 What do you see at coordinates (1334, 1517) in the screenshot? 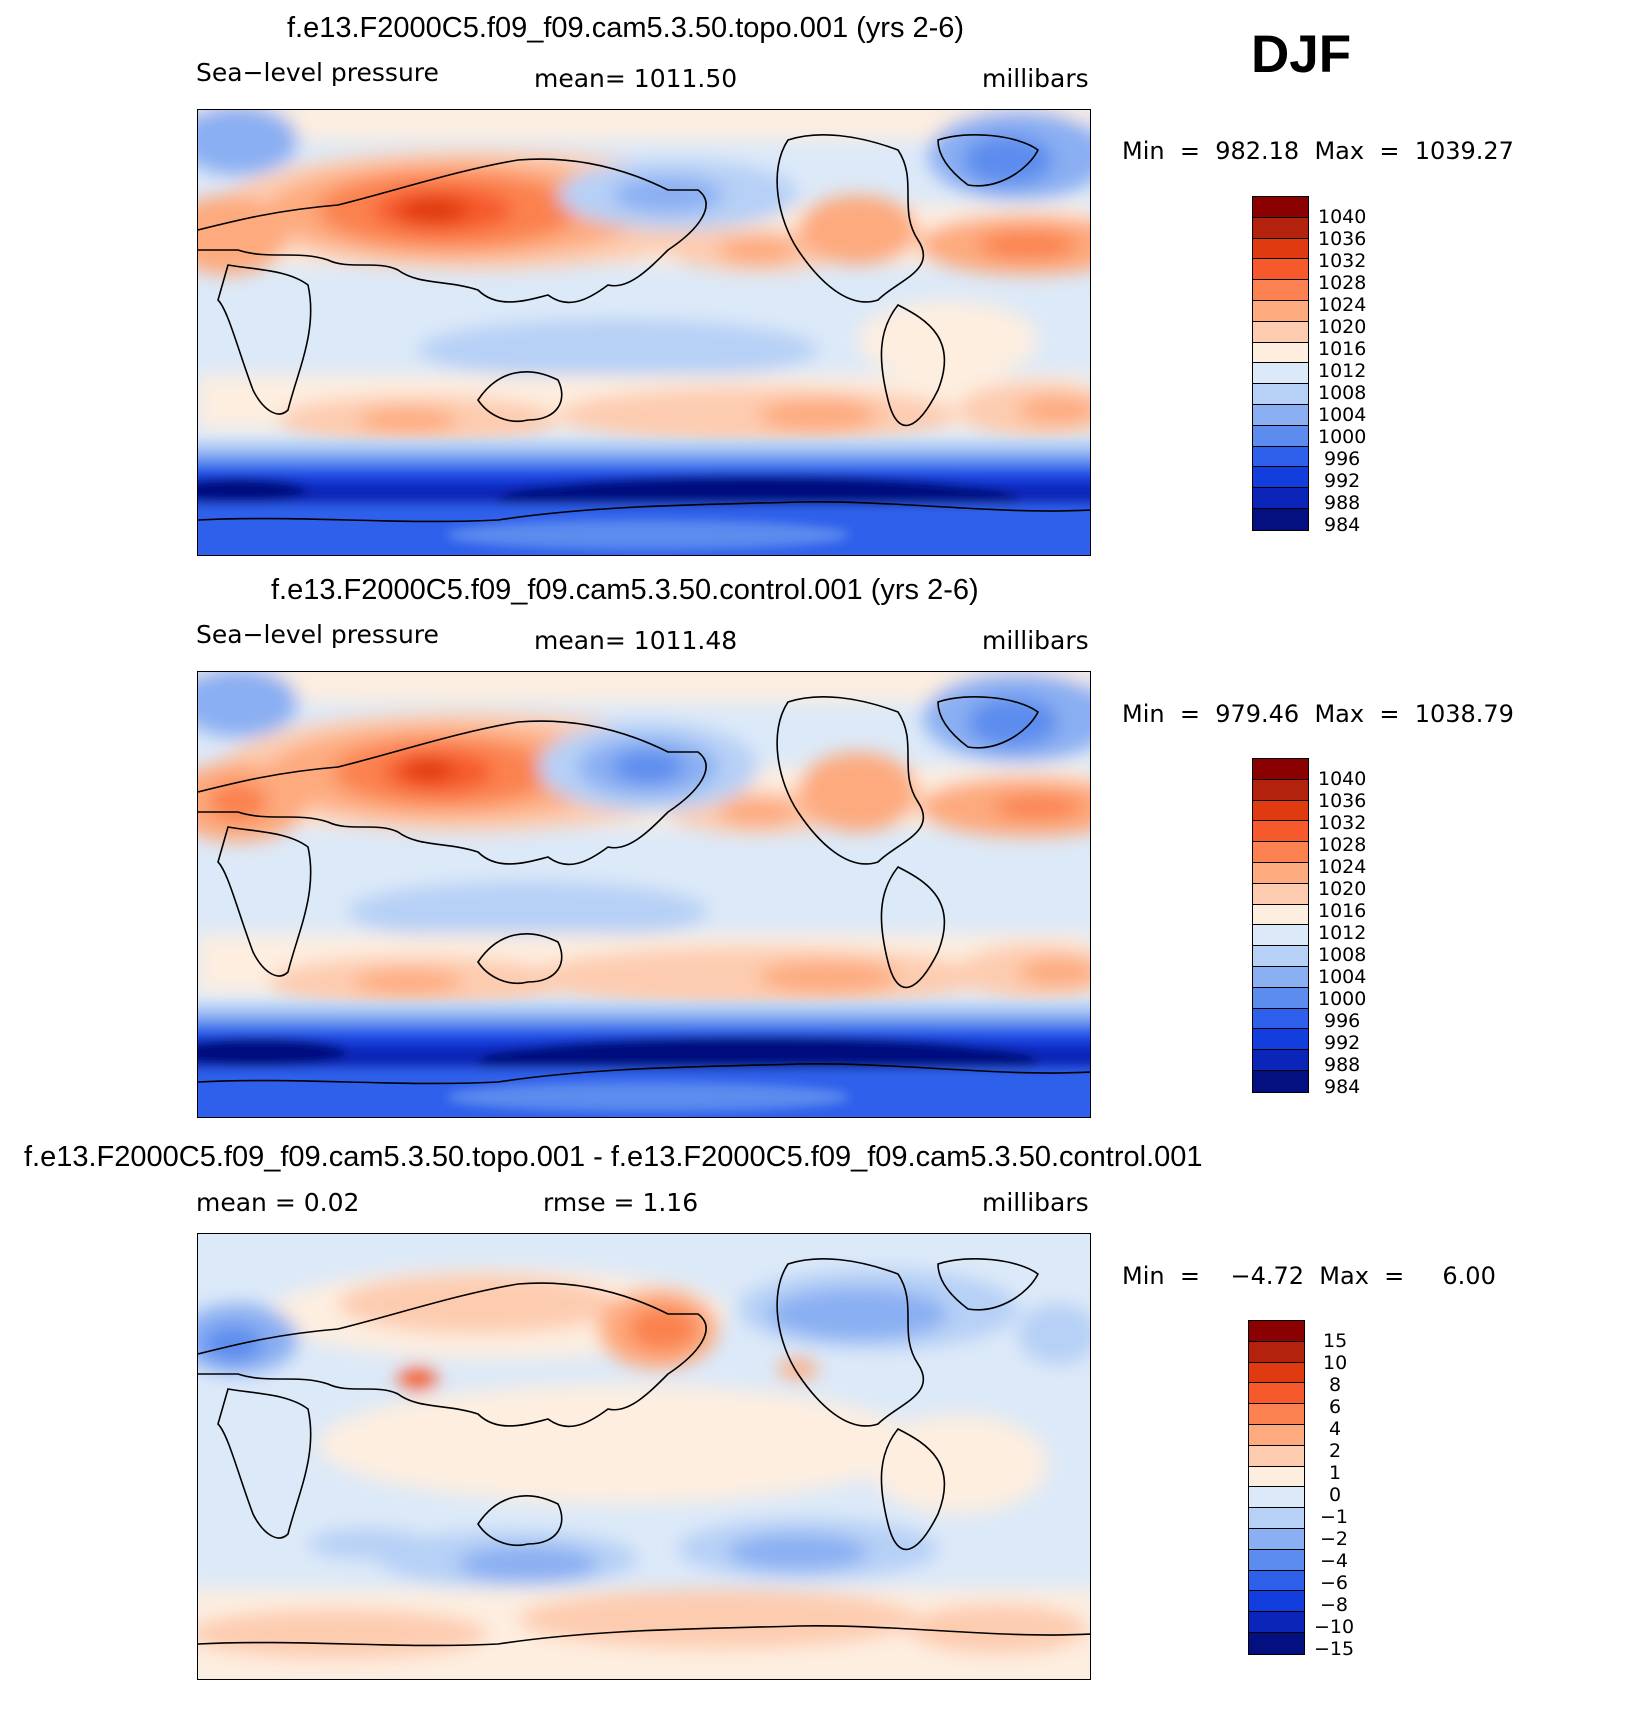
I see `colorbar-label: −1` at bounding box center [1334, 1517].